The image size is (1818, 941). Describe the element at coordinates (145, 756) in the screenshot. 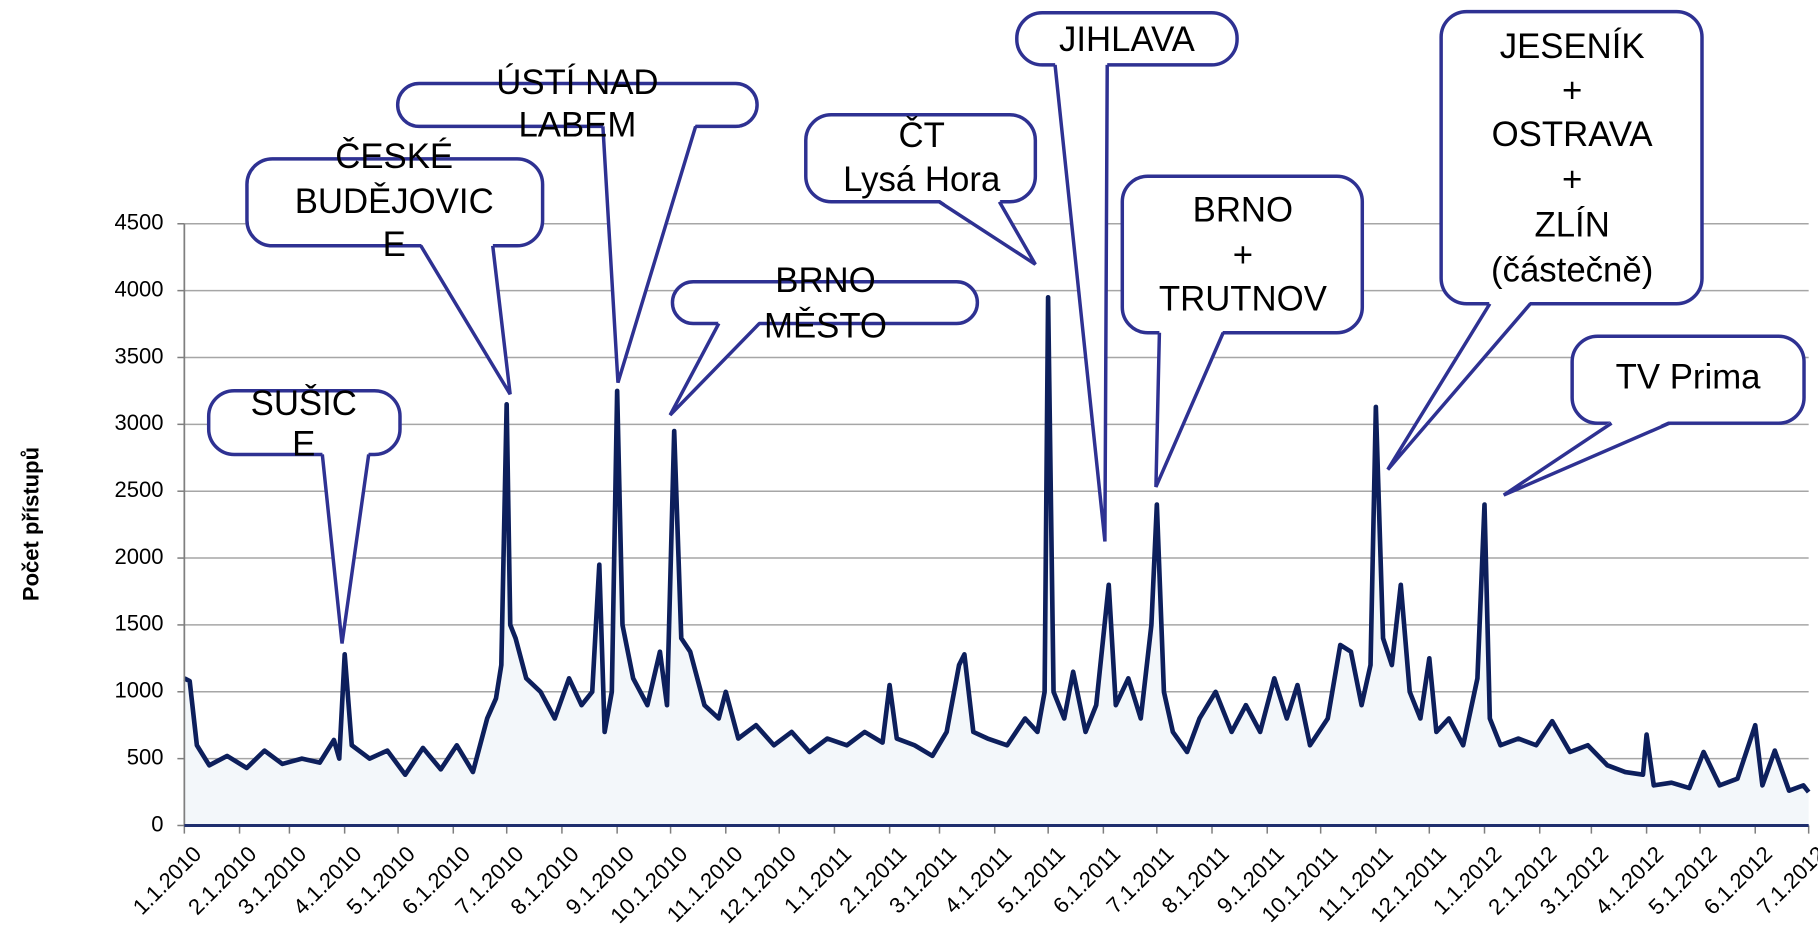

I see `y-tick-label: 500` at that location.